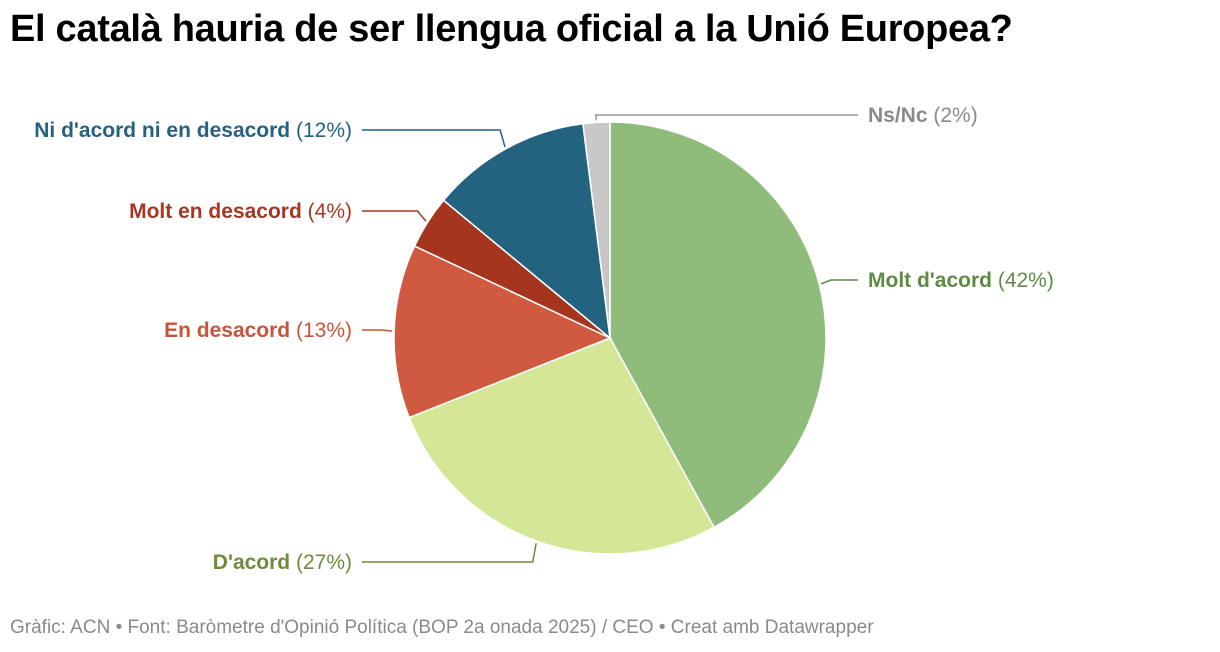 The image size is (1220, 652). I want to click on slice-label-name: Ni d'acord ni en desacord, so click(162, 130).